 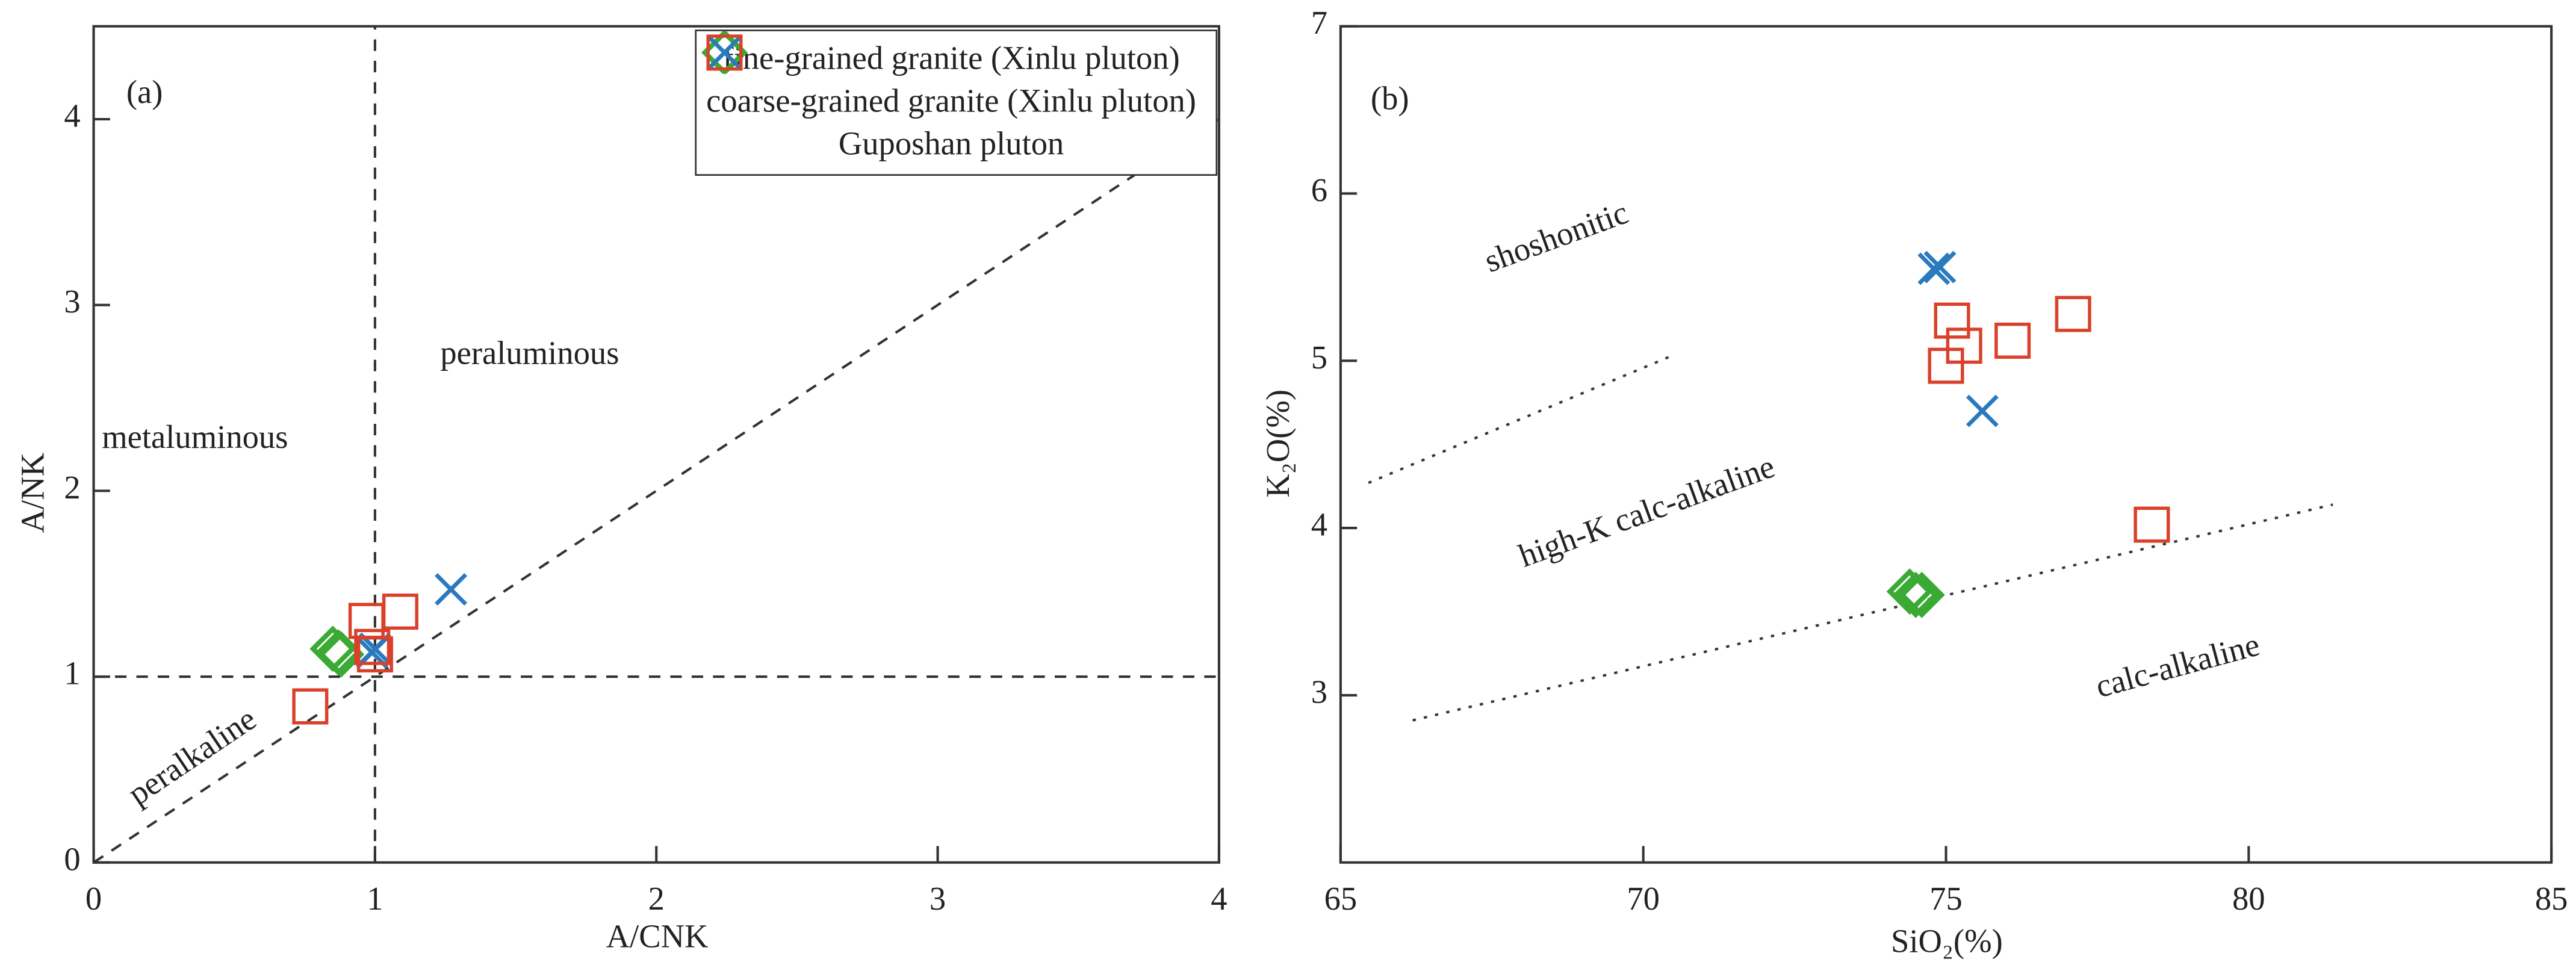 I want to click on x-tick-label: 75, so click(x=1946, y=899).